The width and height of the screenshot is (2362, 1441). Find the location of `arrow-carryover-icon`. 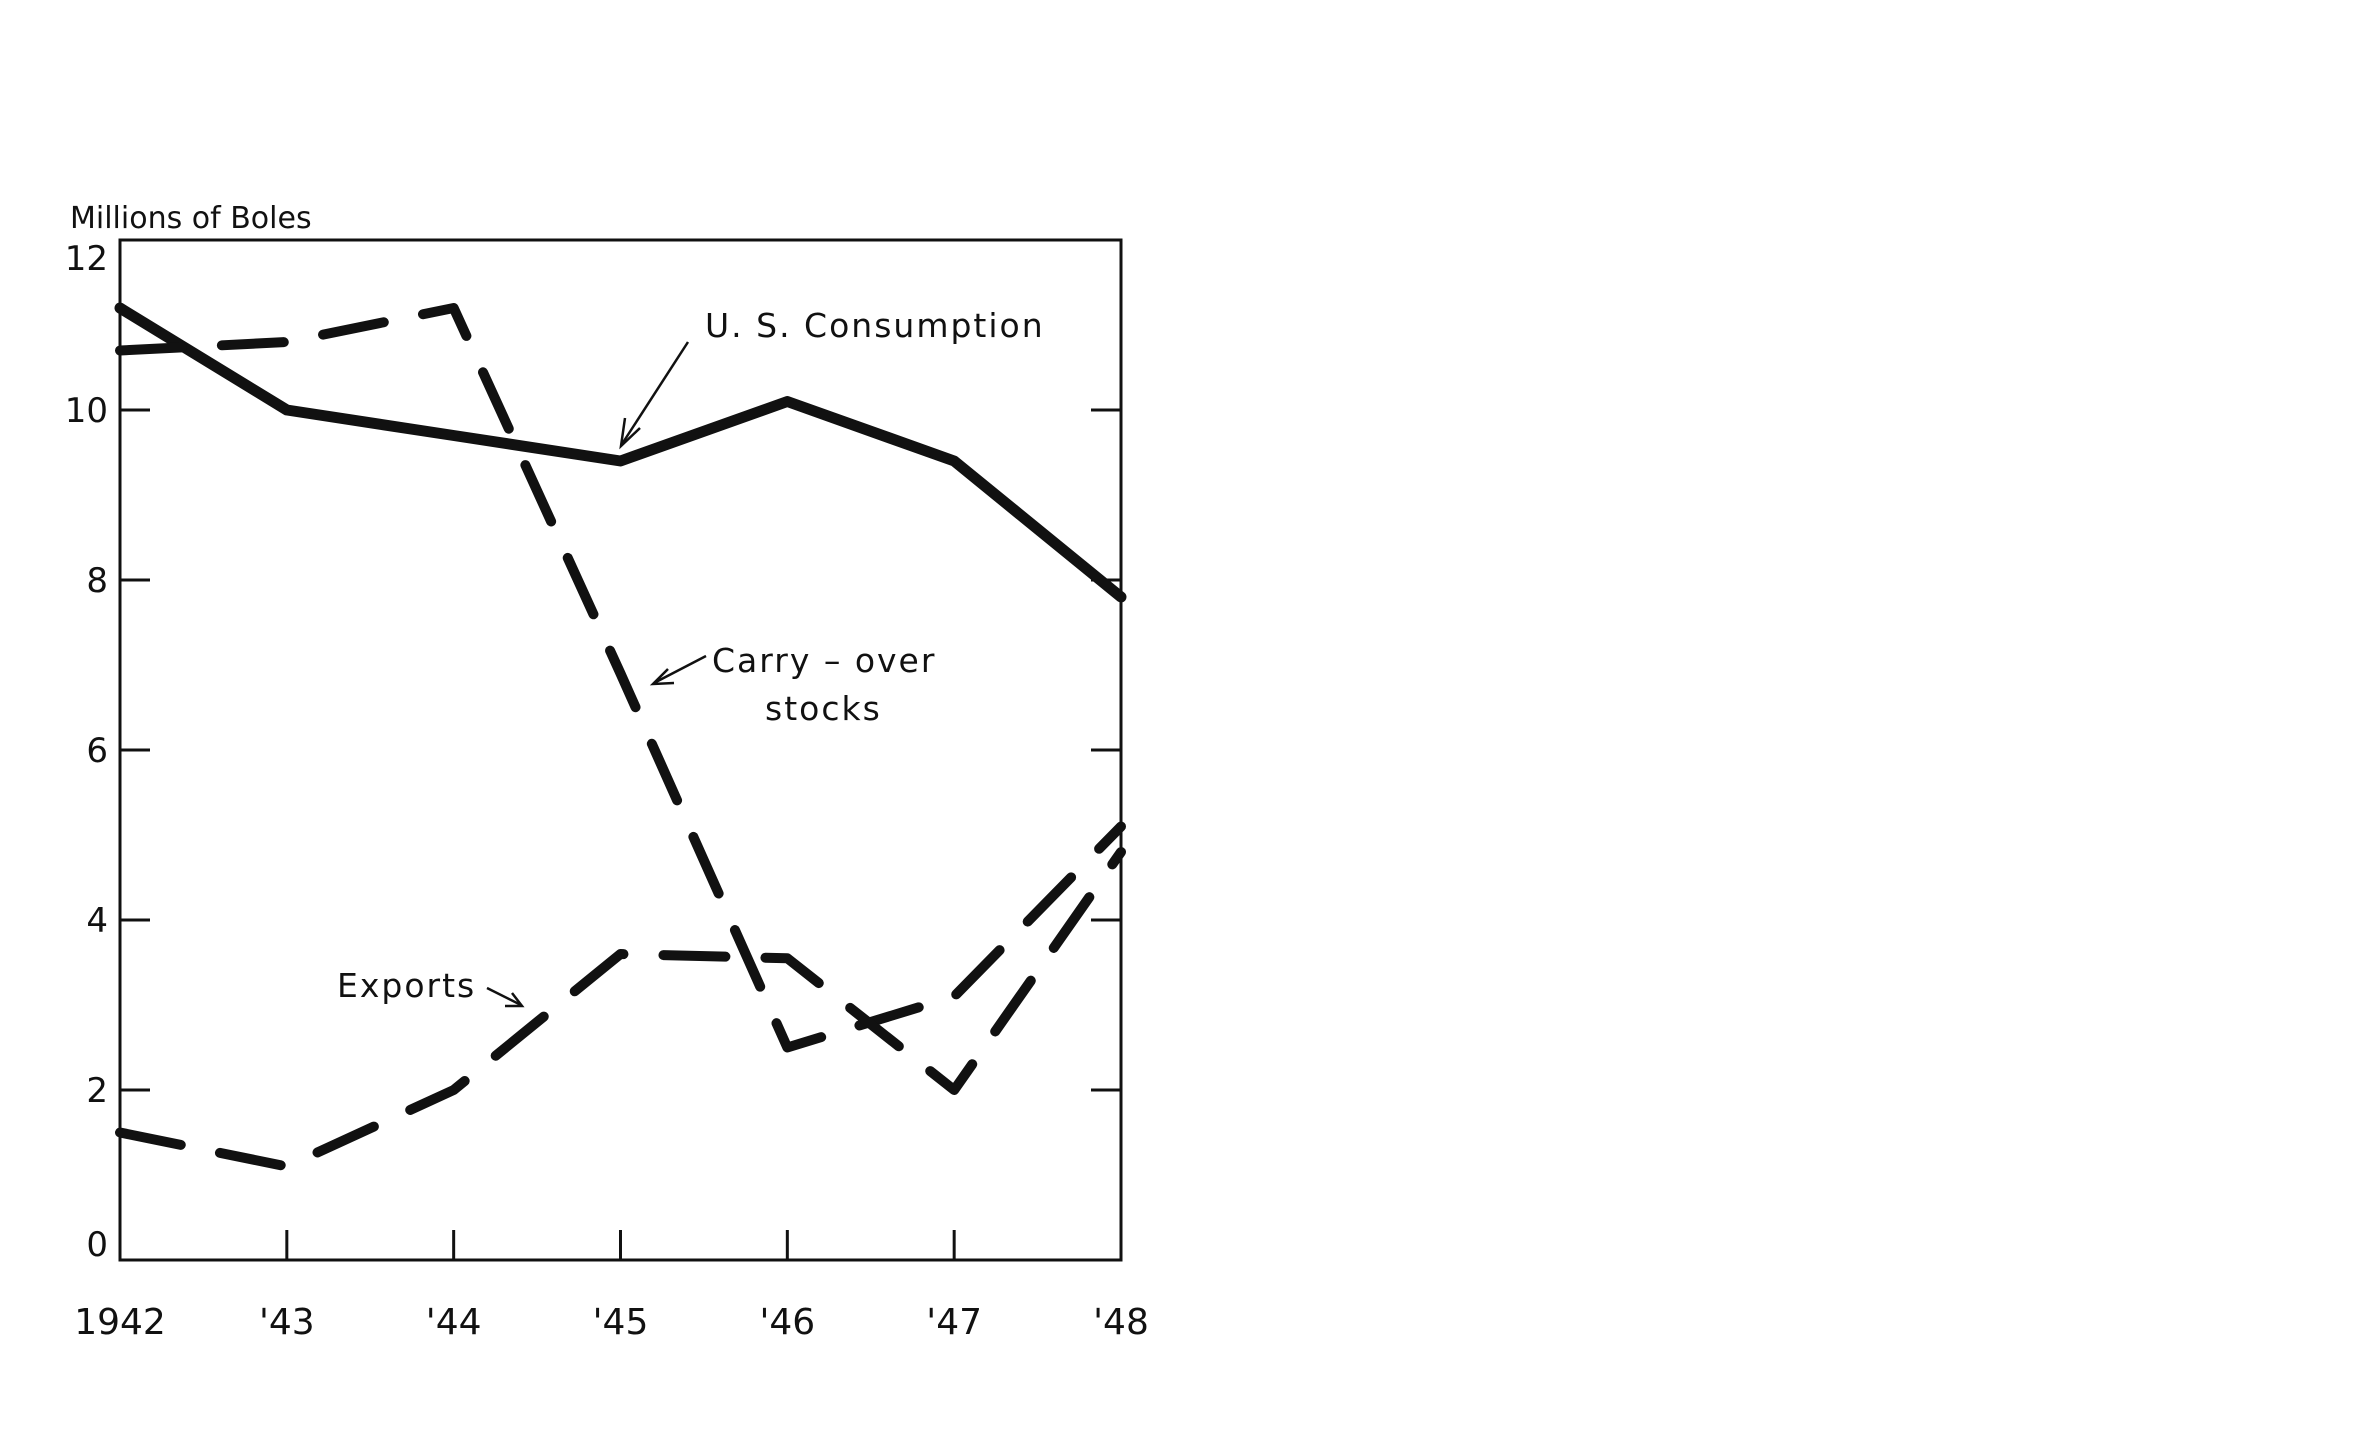

arrow-carryover-icon is located at coordinates (680, 669).